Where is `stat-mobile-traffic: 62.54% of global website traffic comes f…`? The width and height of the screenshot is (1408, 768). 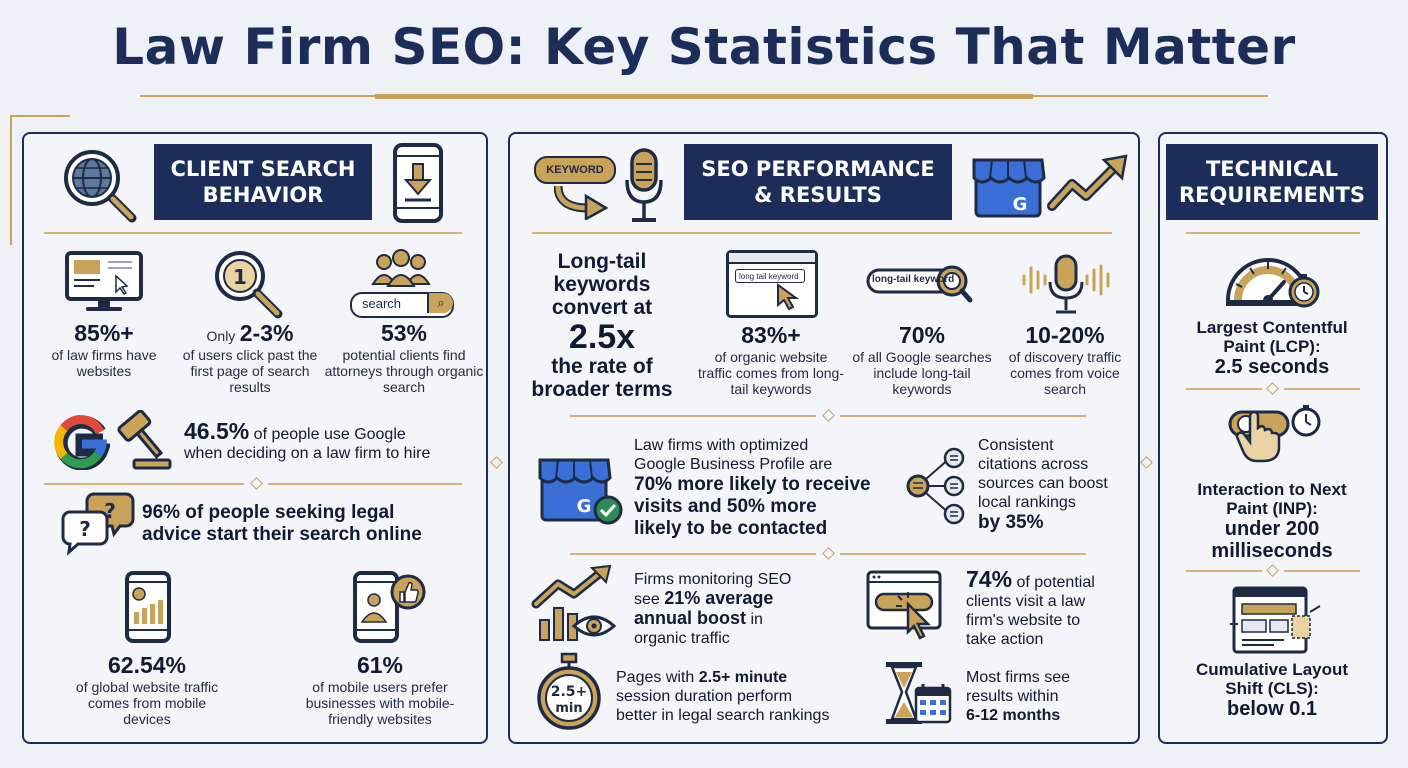
stat-mobile-traffic: 62.54% of global website traffic comes f… is located at coordinates (147, 689).